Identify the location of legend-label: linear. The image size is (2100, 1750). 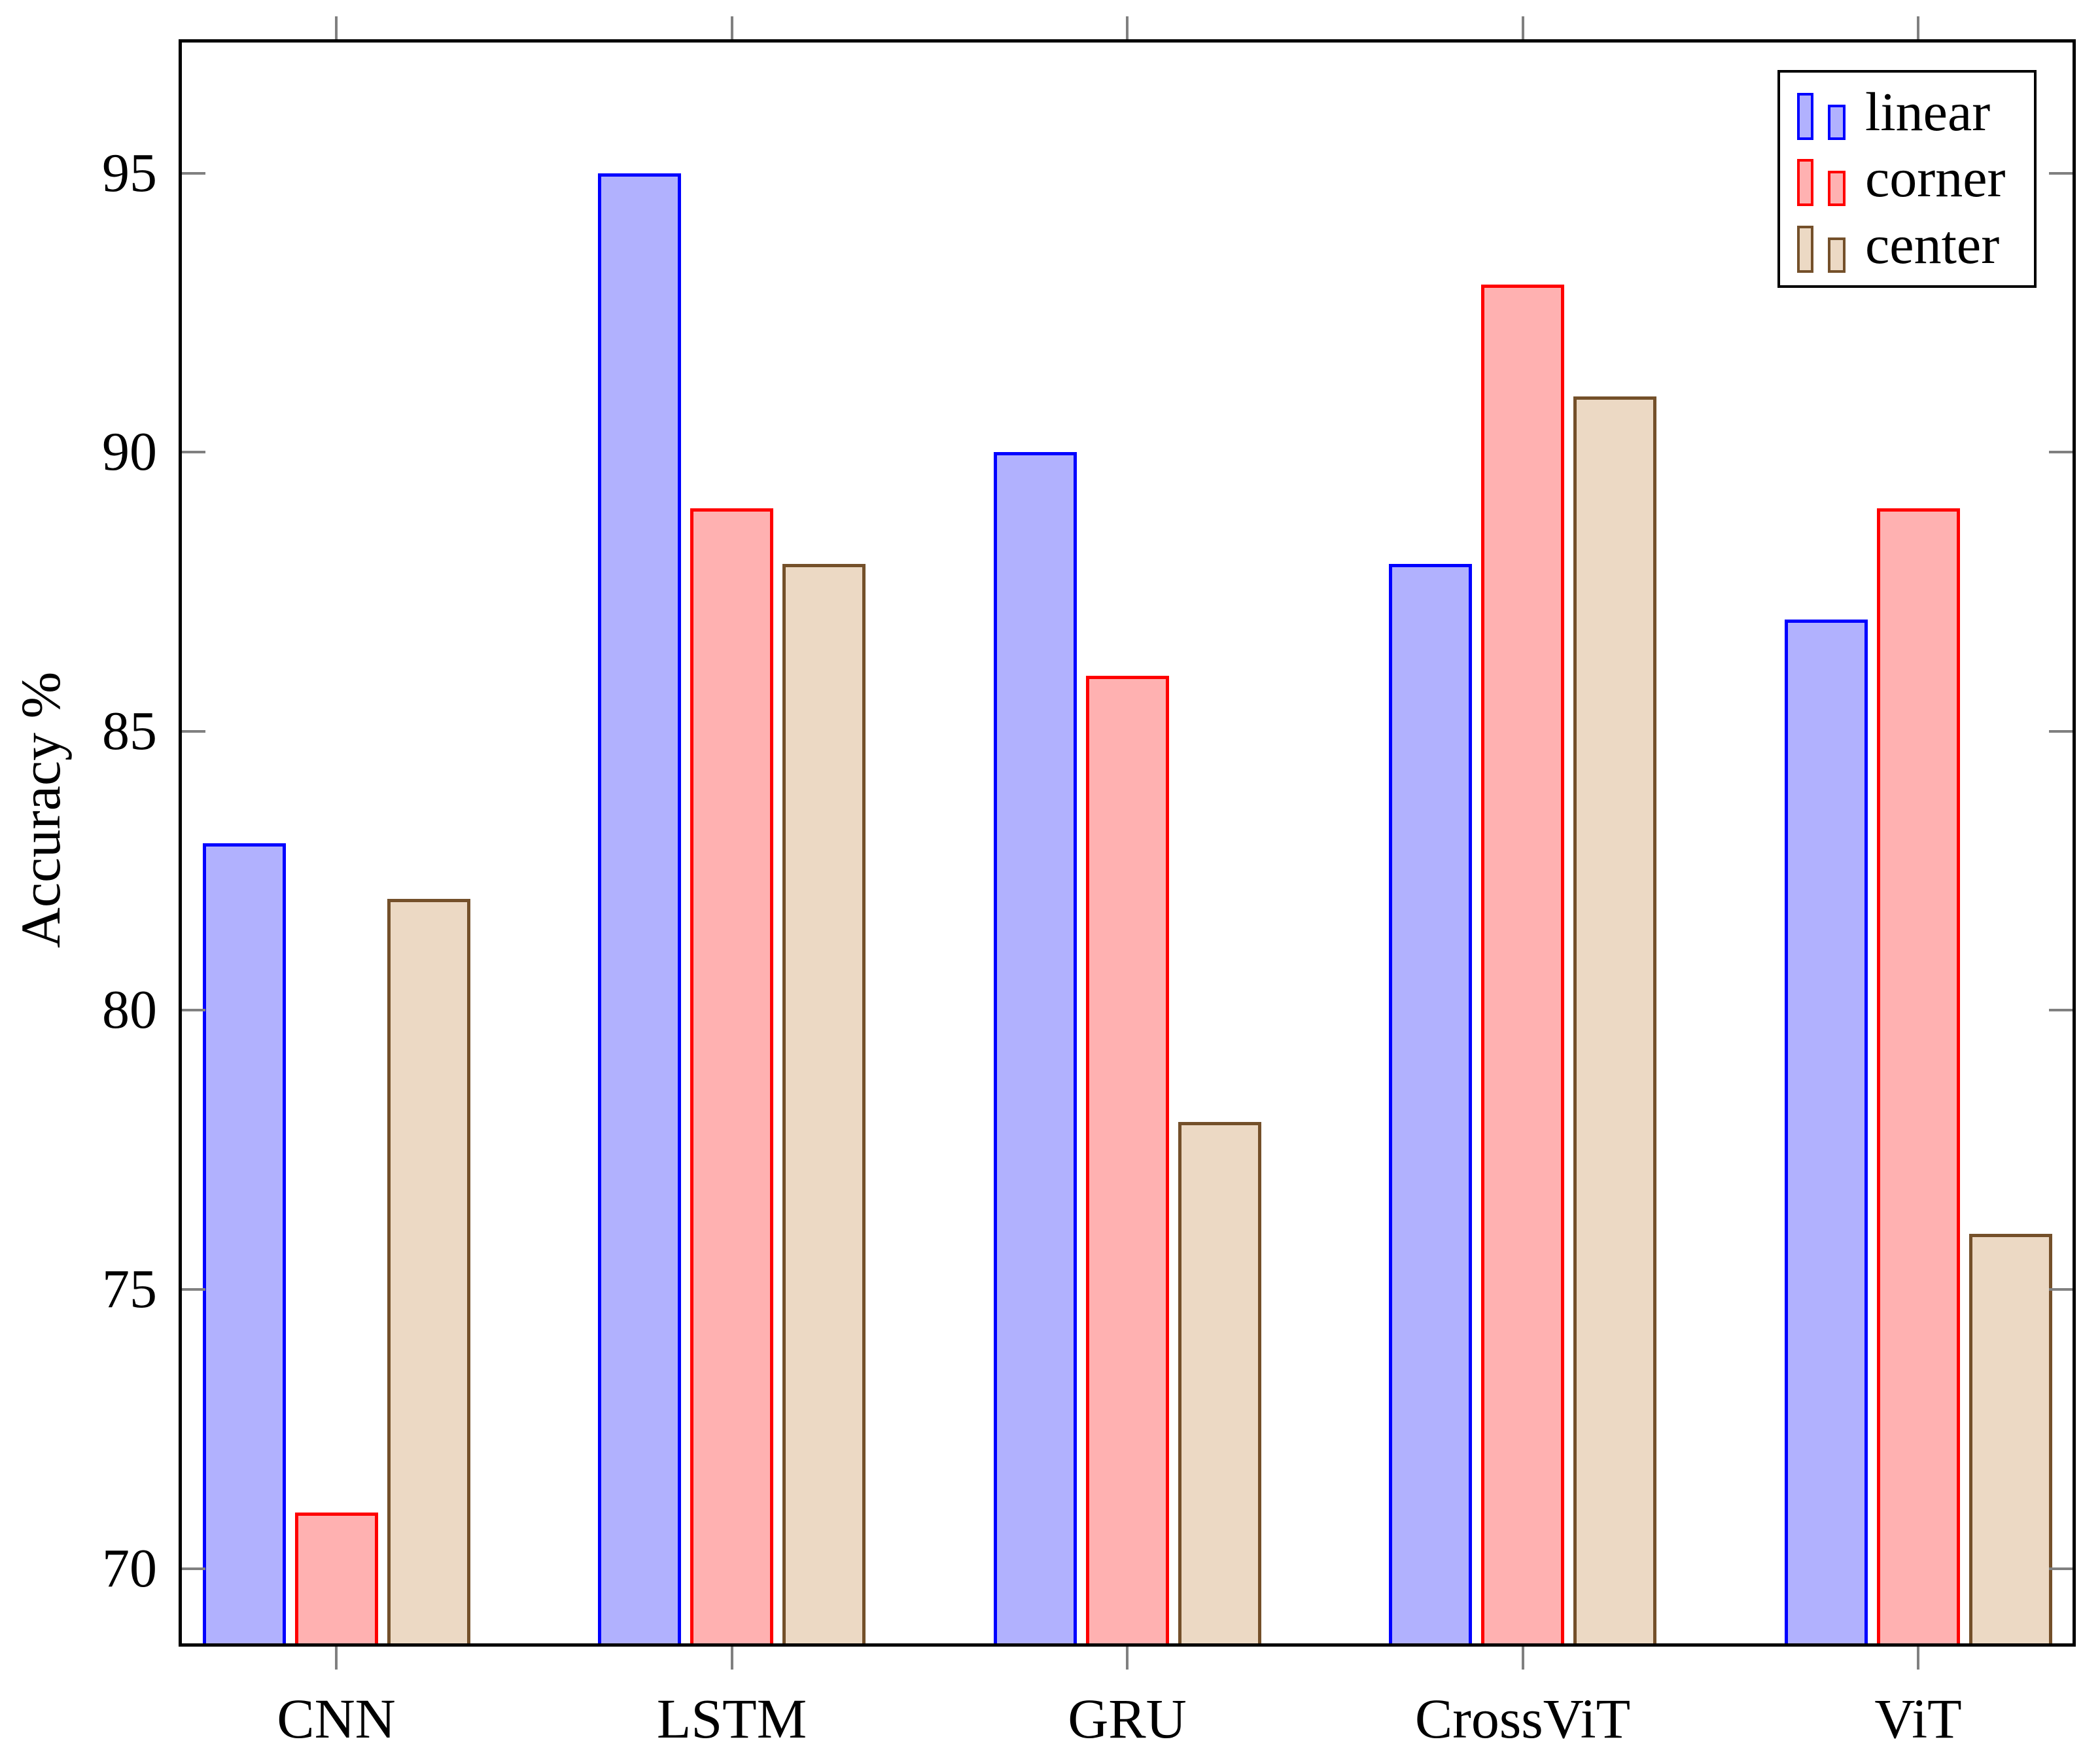
(1928, 112).